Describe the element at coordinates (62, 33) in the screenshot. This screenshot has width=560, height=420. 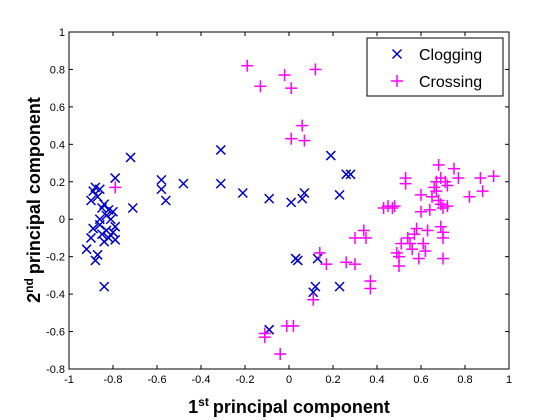
I see `y-tick-label: 1` at that location.